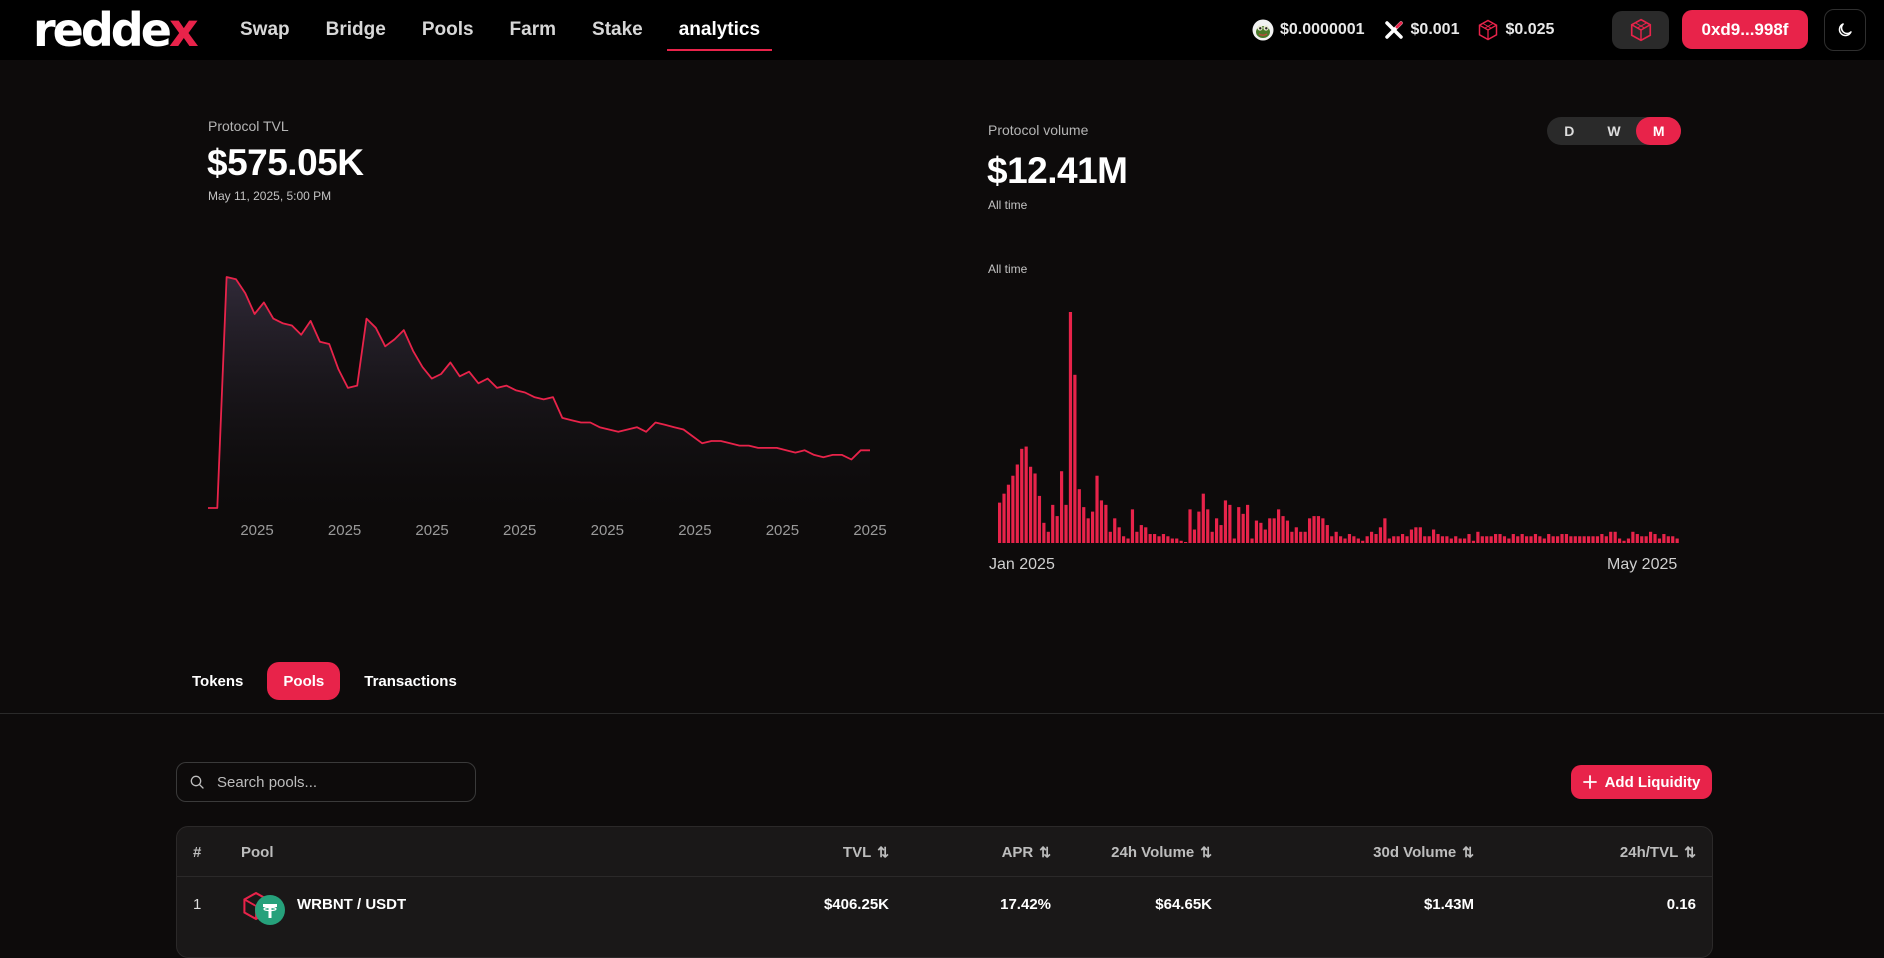 The height and width of the screenshot is (958, 1884). What do you see at coordinates (1026, 852) in the screenshot?
I see `header-apr: APR ⇅` at bounding box center [1026, 852].